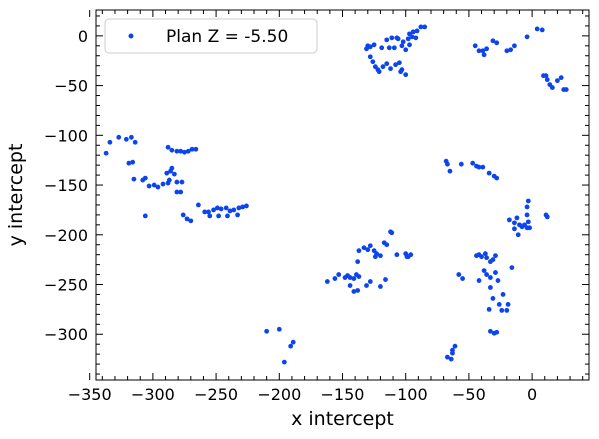  Describe the element at coordinates (469, 394) in the screenshot. I see `x-tick-label: −50` at that location.